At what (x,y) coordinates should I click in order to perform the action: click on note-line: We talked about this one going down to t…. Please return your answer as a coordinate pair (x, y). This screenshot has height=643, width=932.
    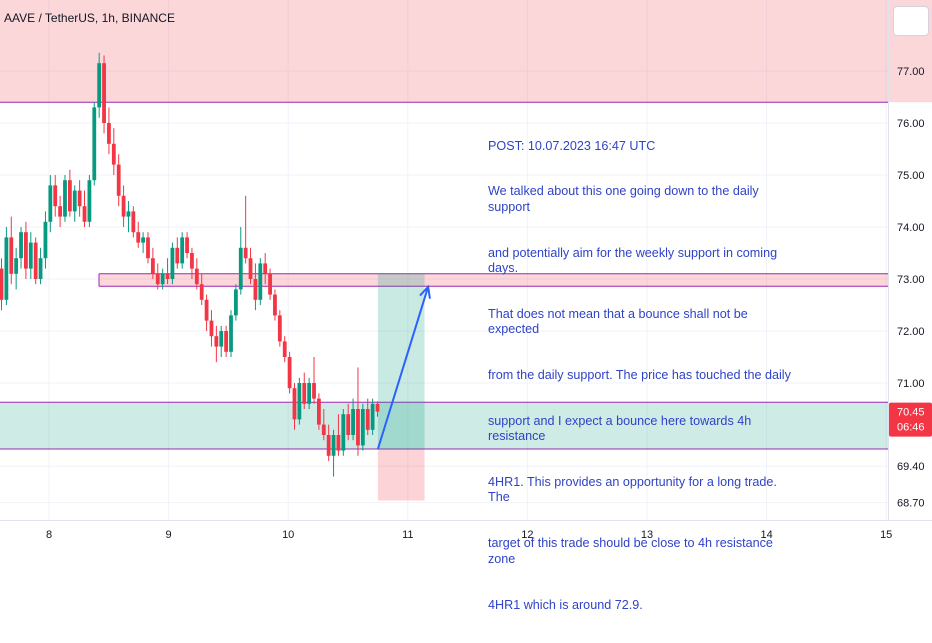
    Looking at the image, I should click on (625, 199).